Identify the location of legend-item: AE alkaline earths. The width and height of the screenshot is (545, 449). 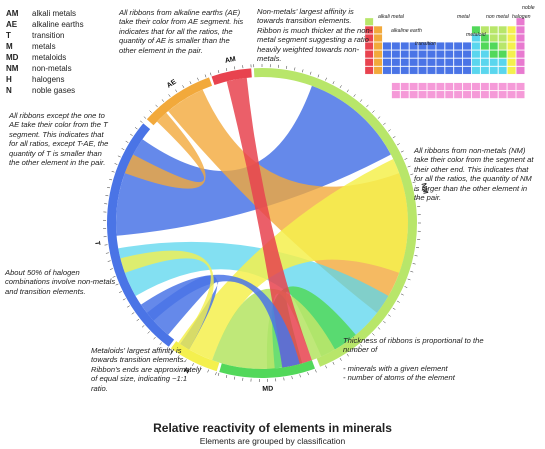
(45, 24).